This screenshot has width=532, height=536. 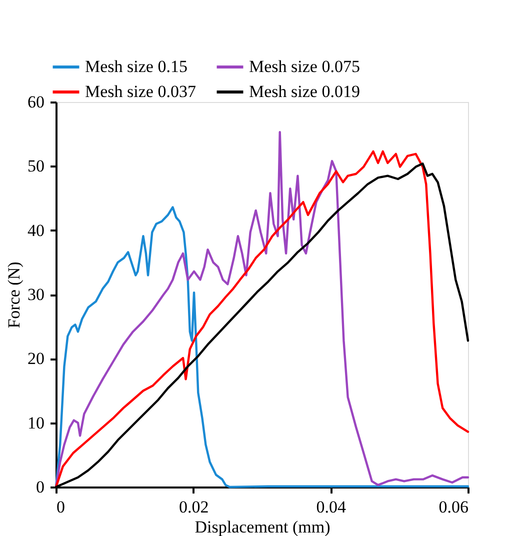 What do you see at coordinates (36, 102) in the screenshot?
I see `y-tick-label: 60` at bounding box center [36, 102].